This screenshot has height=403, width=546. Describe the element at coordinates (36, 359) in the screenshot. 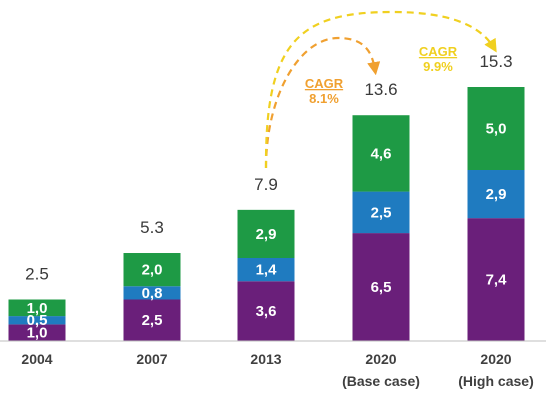

I see `x-tick-label: 2004` at that location.